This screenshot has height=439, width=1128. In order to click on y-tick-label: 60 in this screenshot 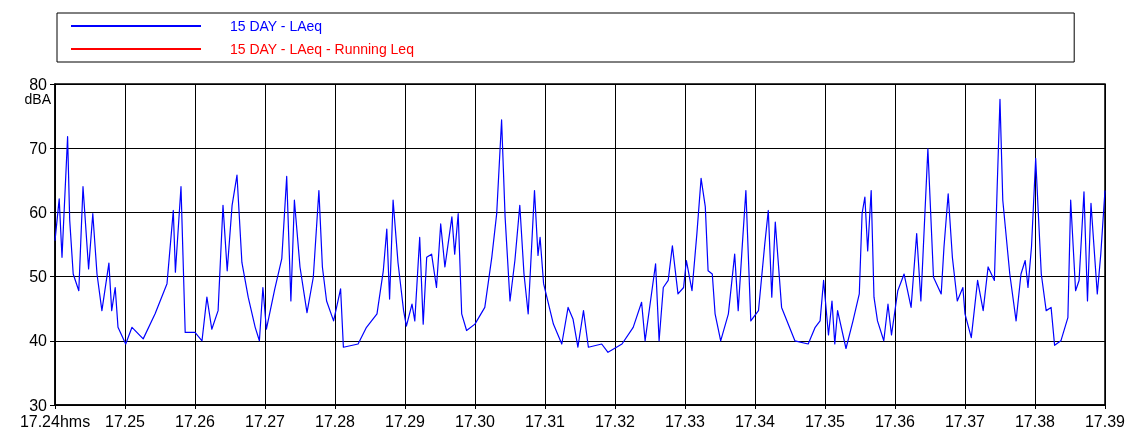, I will do `click(38, 212)`.